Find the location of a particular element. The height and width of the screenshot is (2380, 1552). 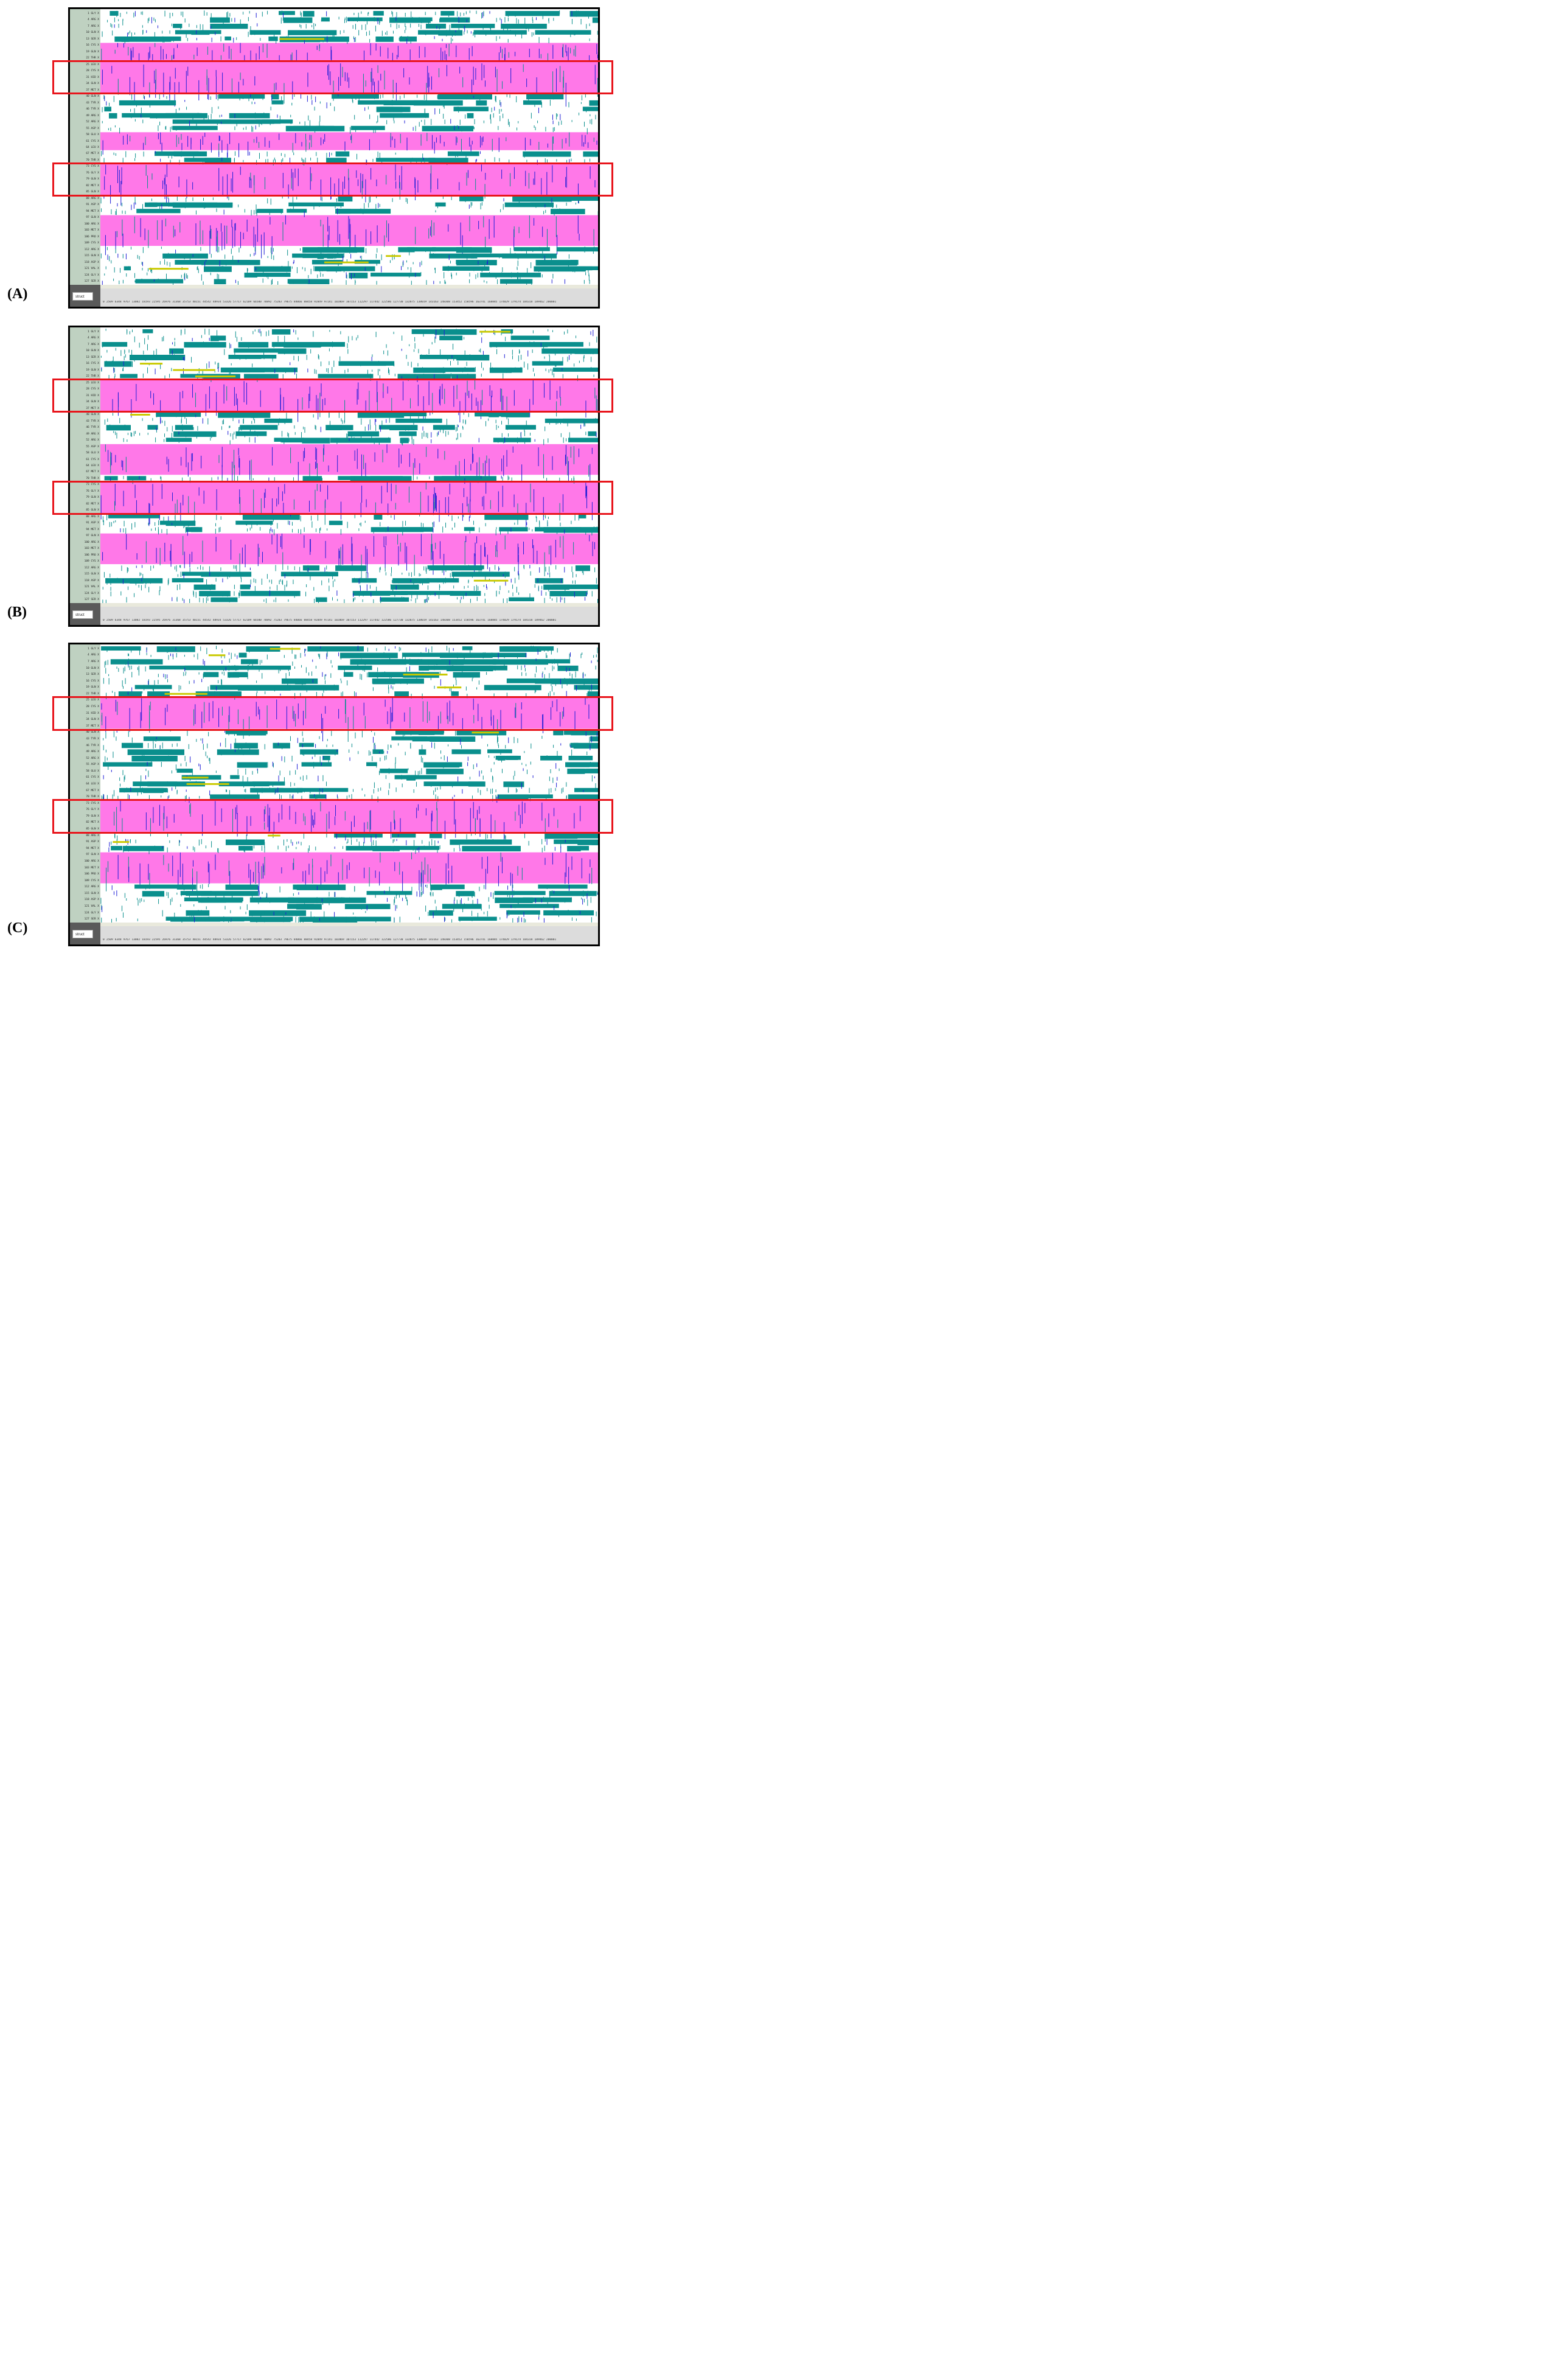

helix-band is located at coordinates (349, 141).